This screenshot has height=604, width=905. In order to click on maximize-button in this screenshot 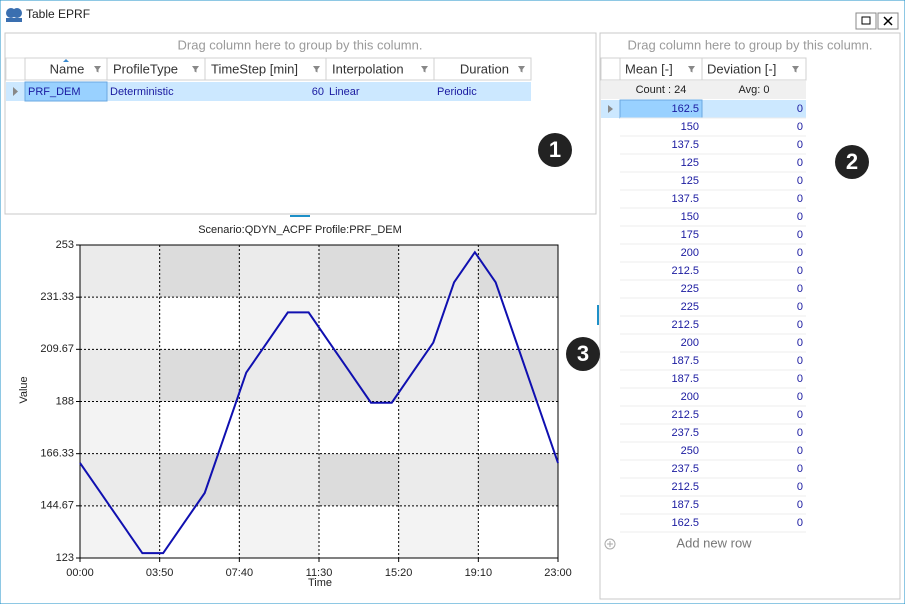, I will do `click(866, 21)`.